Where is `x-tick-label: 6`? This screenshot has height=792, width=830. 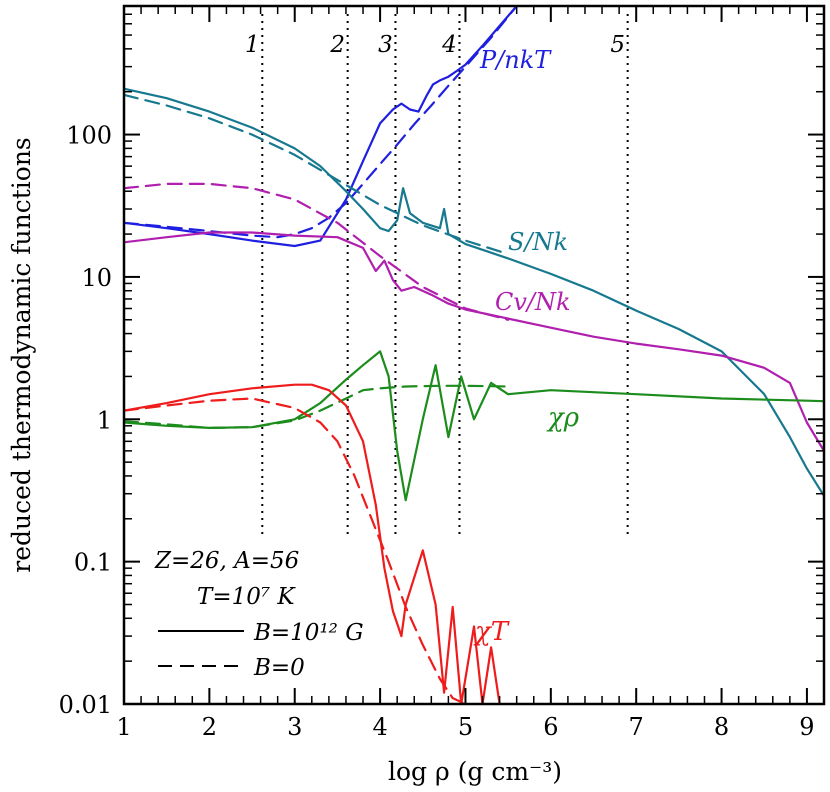 x-tick-label: 6 is located at coordinates (550, 727).